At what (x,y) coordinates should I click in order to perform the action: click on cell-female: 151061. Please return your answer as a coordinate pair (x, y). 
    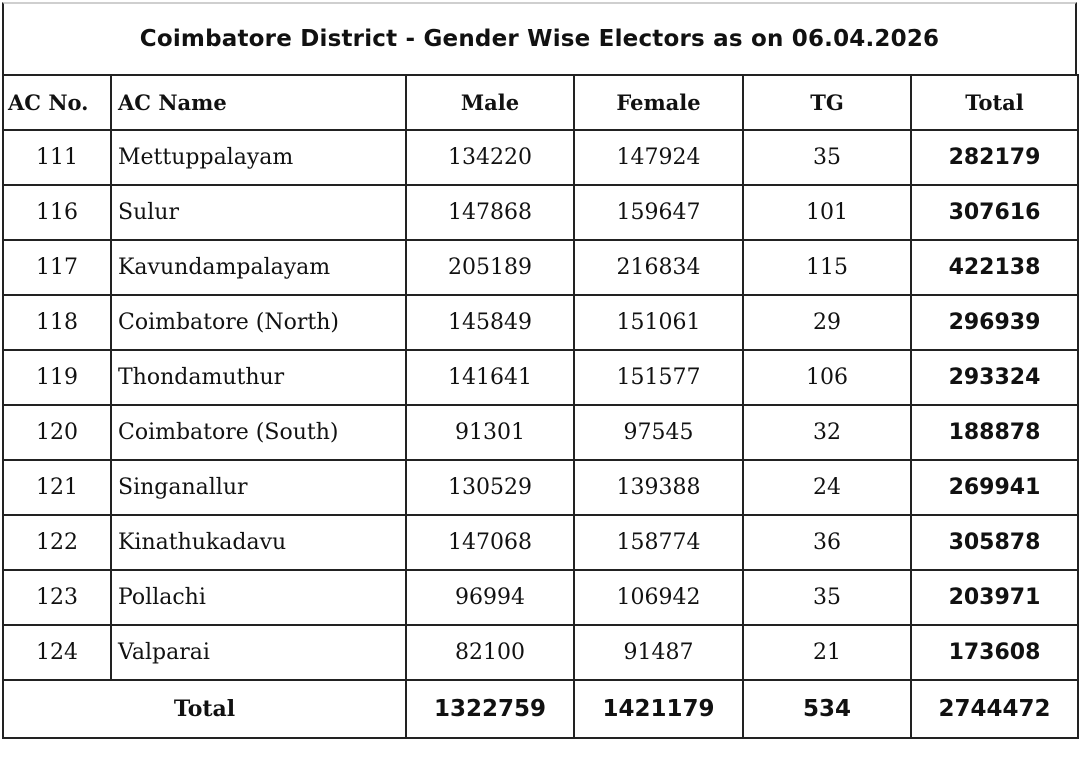
    Looking at the image, I should click on (658, 322).